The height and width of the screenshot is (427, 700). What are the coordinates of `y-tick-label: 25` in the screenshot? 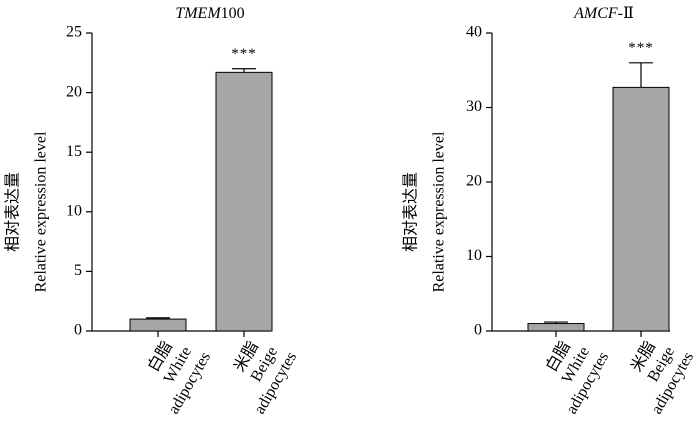 It's located at (74, 32).